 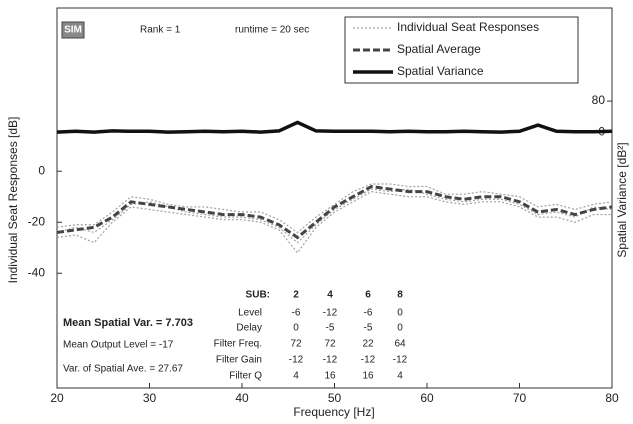 What do you see at coordinates (128, 323) in the screenshot?
I see `stat: Mean Spatial Var. = 7.703` at bounding box center [128, 323].